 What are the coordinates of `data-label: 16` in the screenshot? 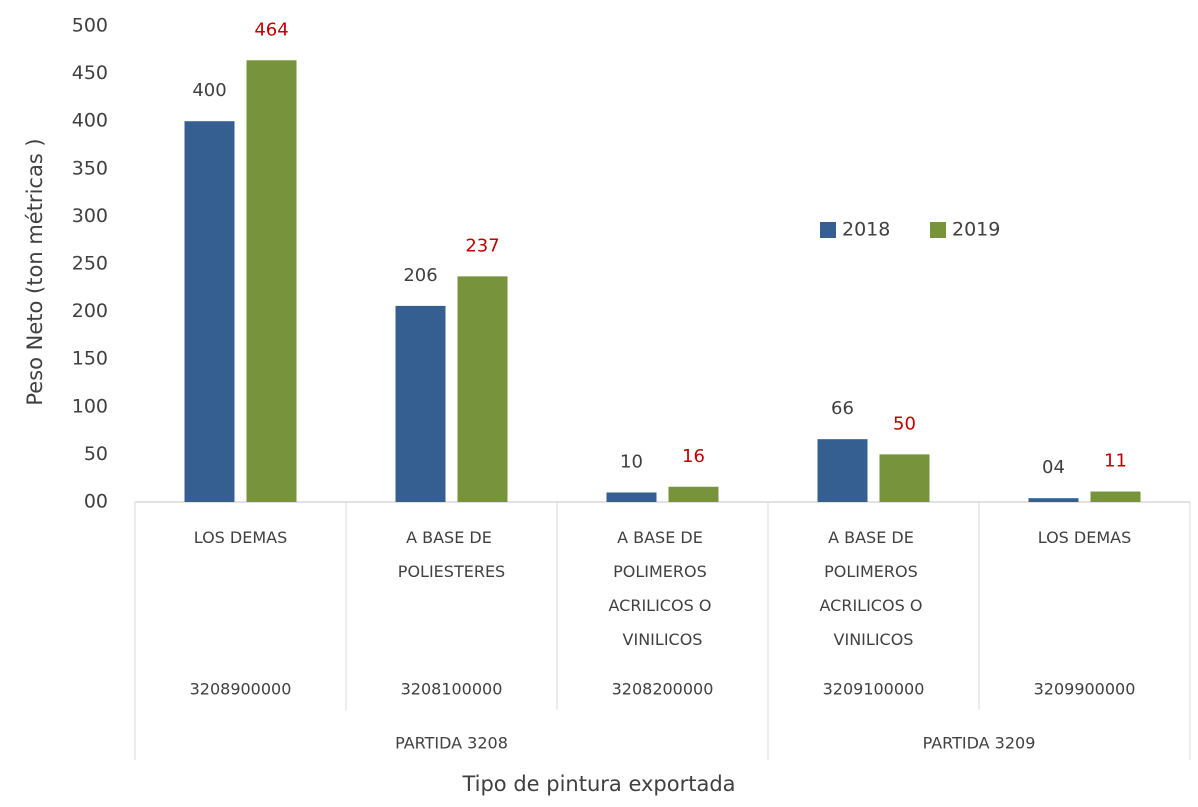 It's located at (693, 456).